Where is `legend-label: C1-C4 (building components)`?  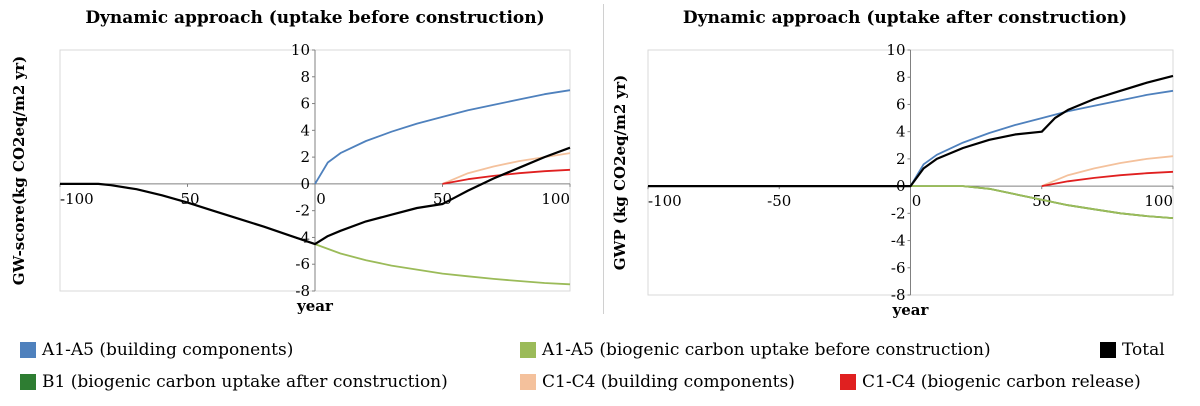
legend-label: C1-C4 (building components) is located at coordinates (668, 382).